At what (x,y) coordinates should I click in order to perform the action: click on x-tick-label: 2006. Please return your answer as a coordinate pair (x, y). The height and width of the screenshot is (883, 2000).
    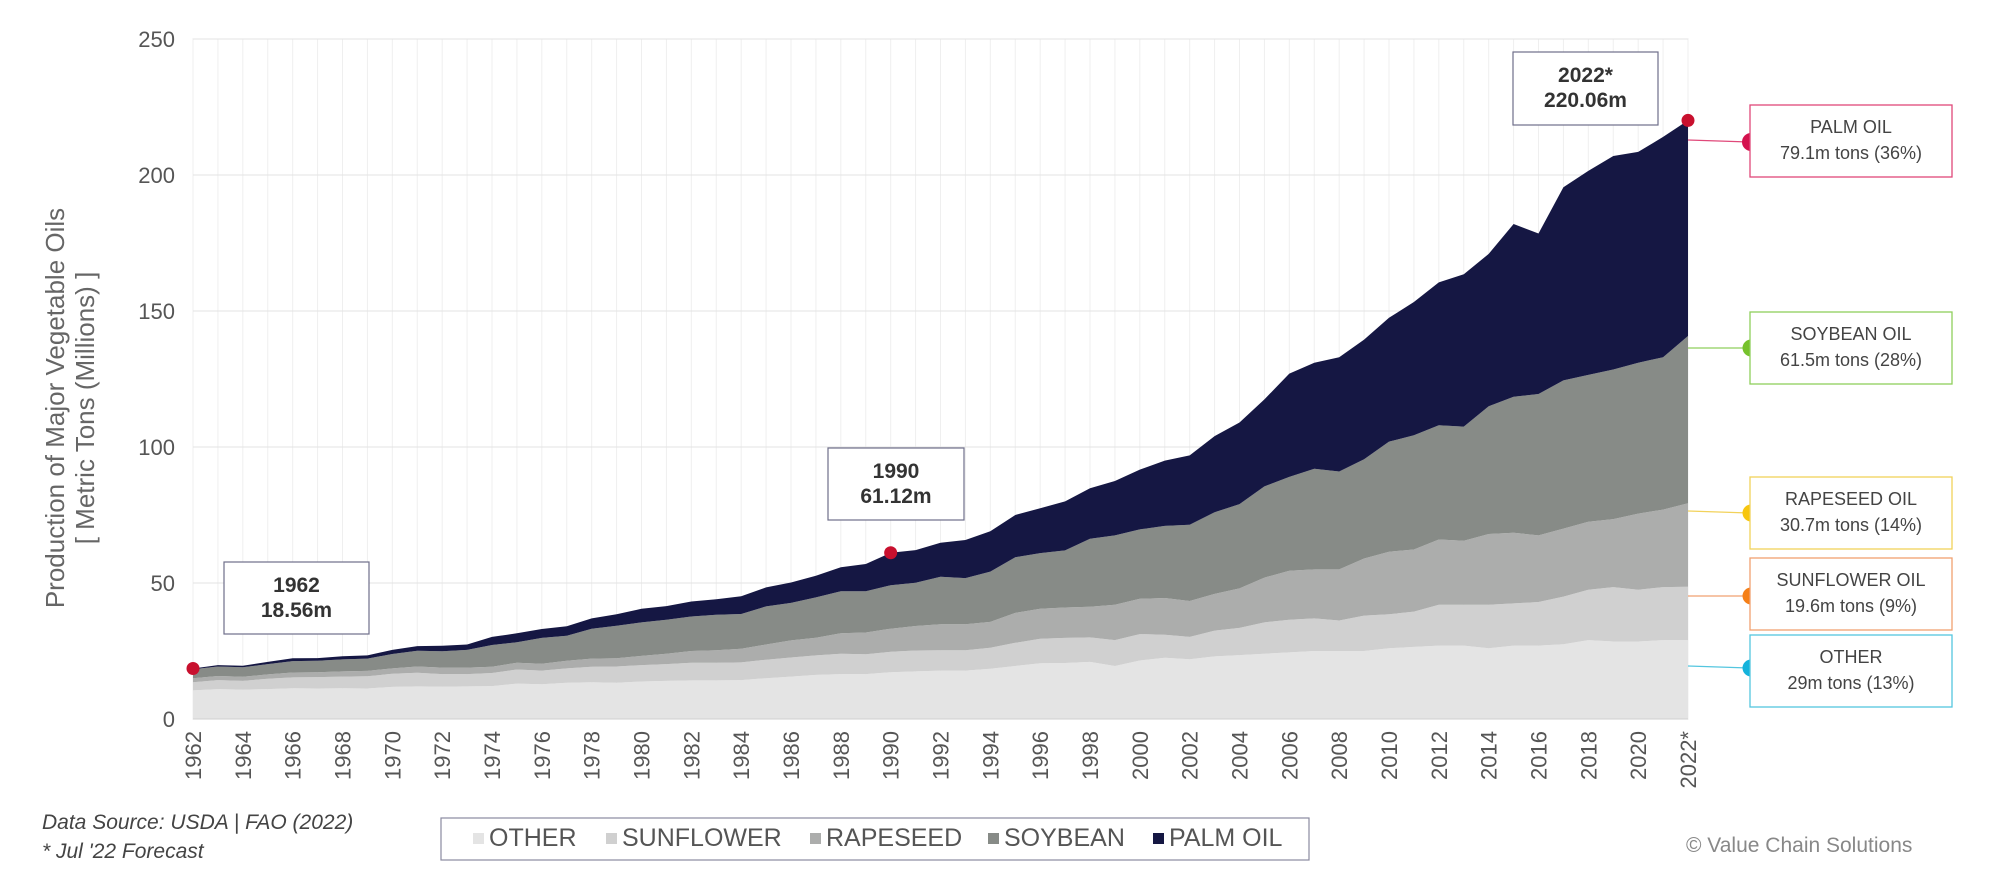
    Looking at the image, I should click on (1289, 755).